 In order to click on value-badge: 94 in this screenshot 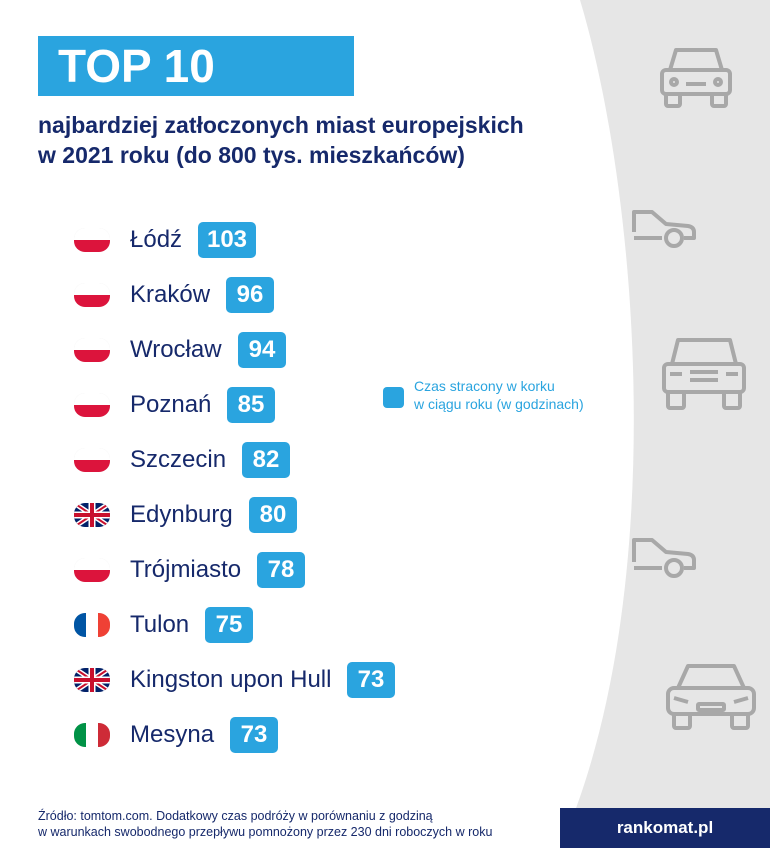, I will do `click(262, 350)`.